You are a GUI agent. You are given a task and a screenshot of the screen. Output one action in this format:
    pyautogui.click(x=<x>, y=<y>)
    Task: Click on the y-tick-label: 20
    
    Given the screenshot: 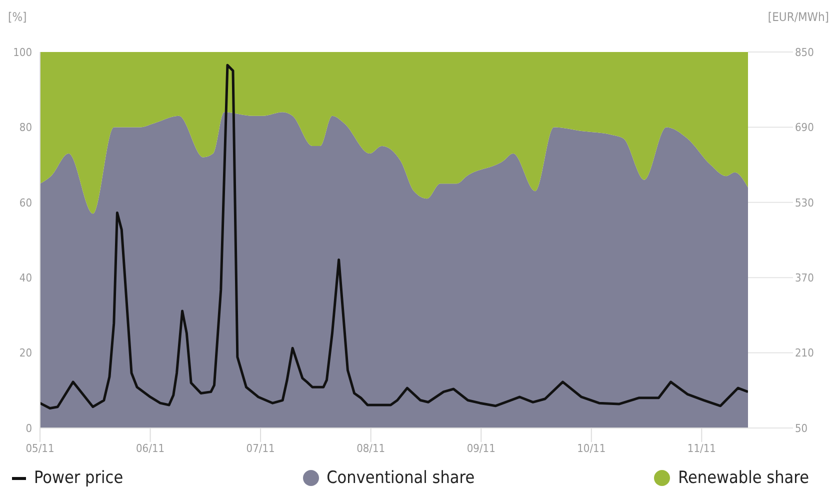 What is the action you would take?
    pyautogui.click(x=25, y=353)
    